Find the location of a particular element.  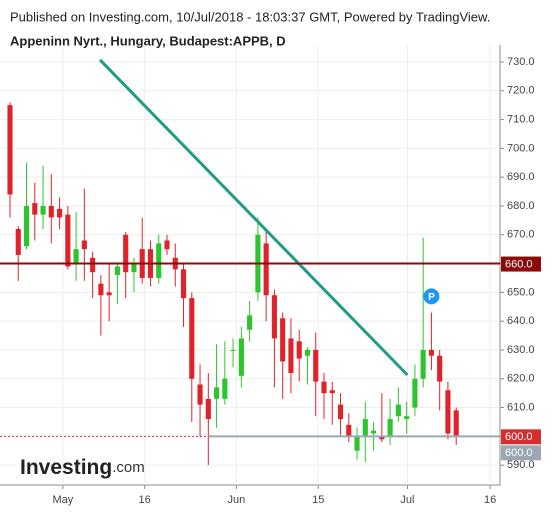

y-tick-label: 720.0 is located at coordinates (521, 91).